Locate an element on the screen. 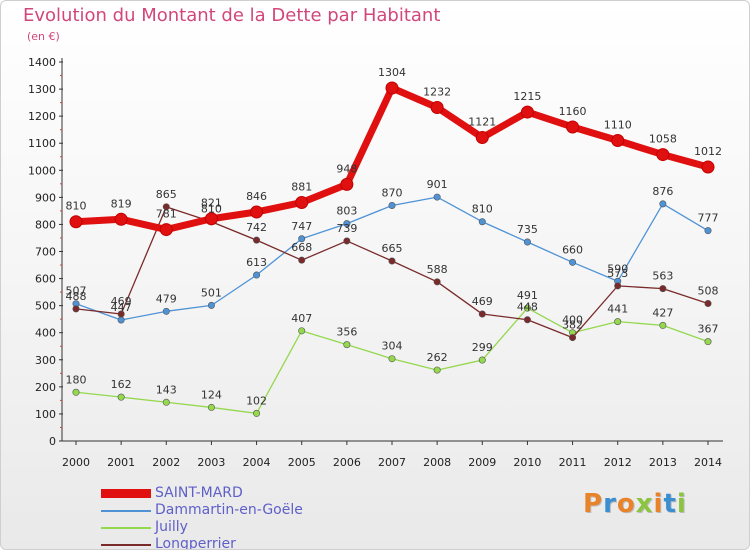  data-label-dammartin-en-go-le: 501 is located at coordinates (211, 292).